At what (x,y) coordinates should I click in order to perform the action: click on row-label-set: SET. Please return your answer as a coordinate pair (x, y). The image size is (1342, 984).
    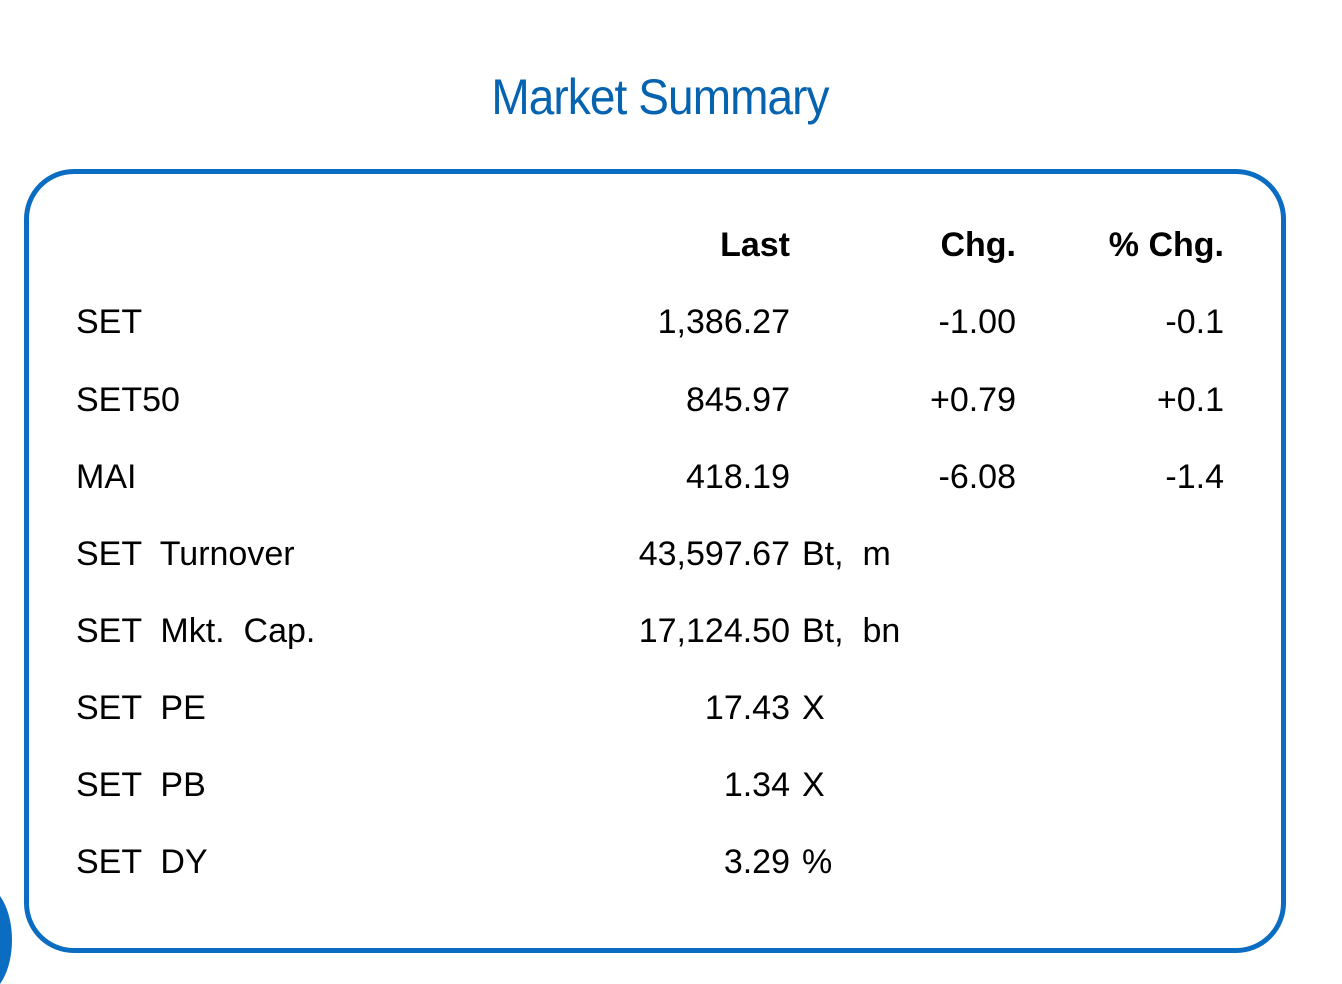
    Looking at the image, I should click on (109, 322).